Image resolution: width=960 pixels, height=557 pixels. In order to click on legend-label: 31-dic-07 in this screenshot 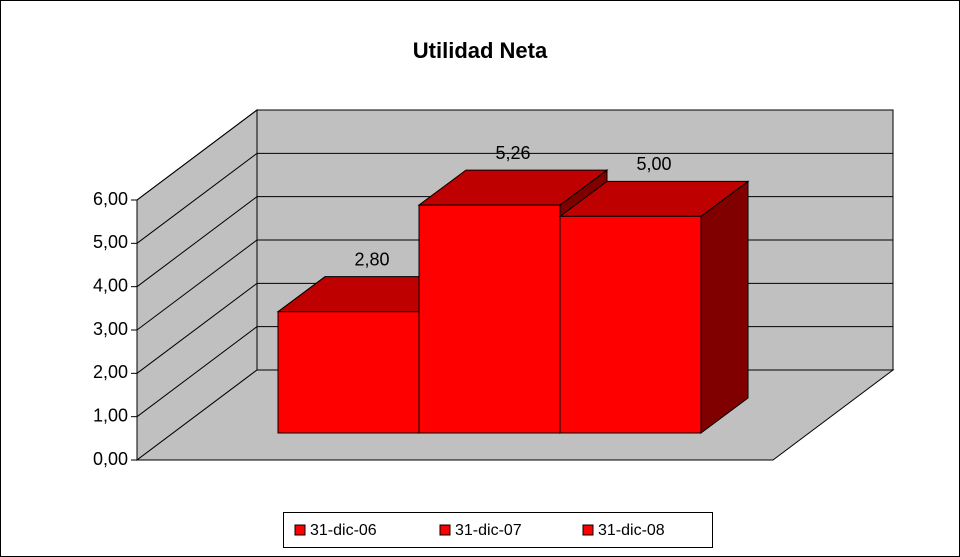, I will do `click(488, 530)`.